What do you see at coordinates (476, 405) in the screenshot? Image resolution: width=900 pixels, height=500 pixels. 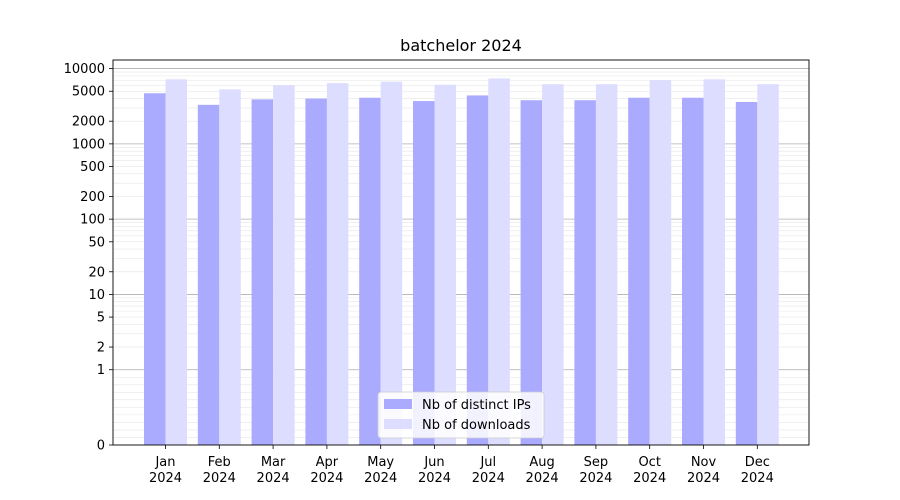 I see `legend-label: Nb of distinct IPs` at bounding box center [476, 405].